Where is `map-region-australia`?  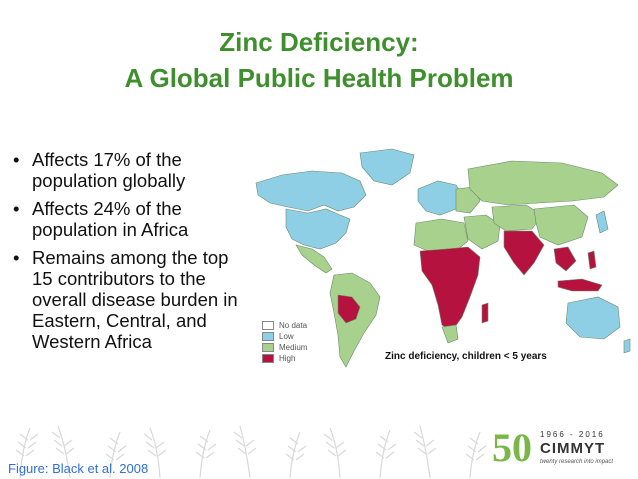 map-region-australia is located at coordinates (593, 318).